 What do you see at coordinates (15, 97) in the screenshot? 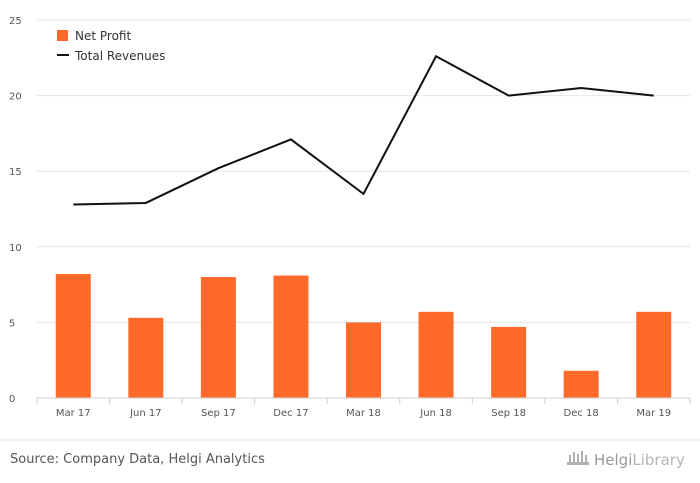
I see `y-tick-label: 20` at bounding box center [15, 97].